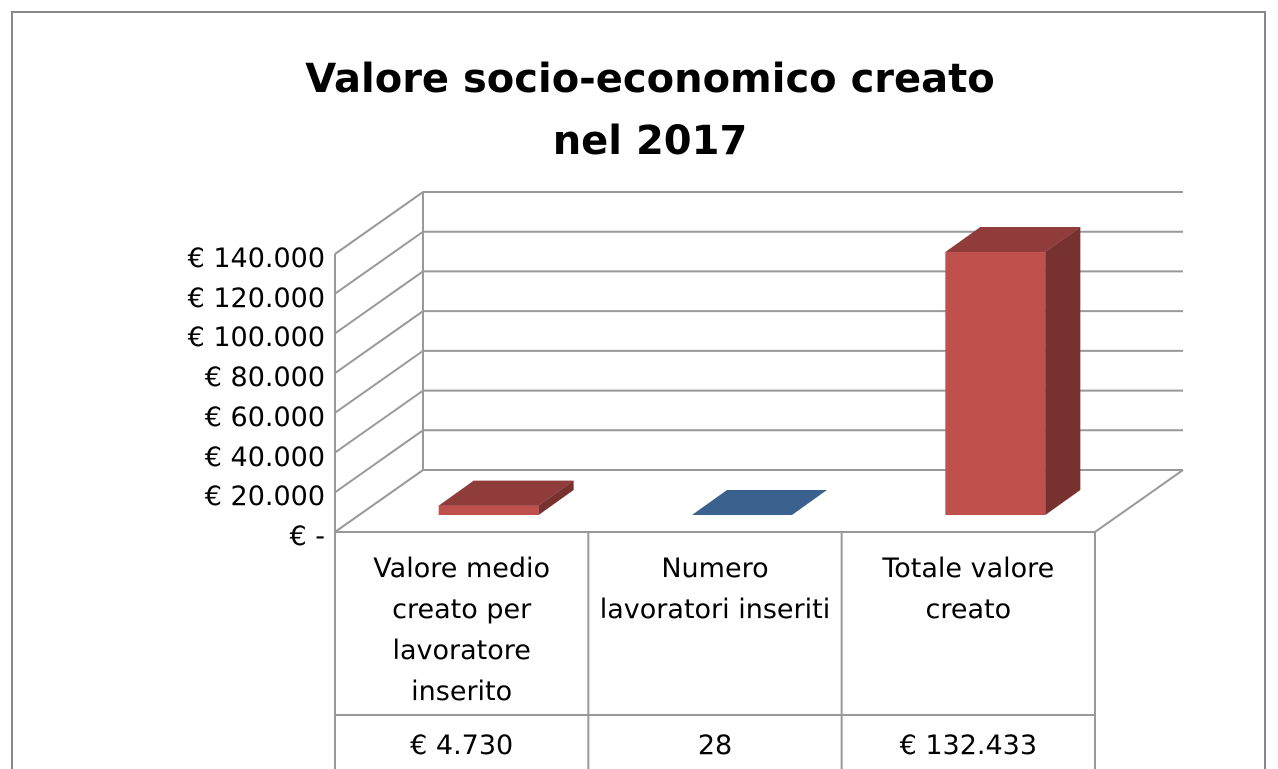 Image resolution: width=1278 pixels, height=769 pixels. Describe the element at coordinates (715, 745) in the screenshot. I see `value-label: 28` at that location.